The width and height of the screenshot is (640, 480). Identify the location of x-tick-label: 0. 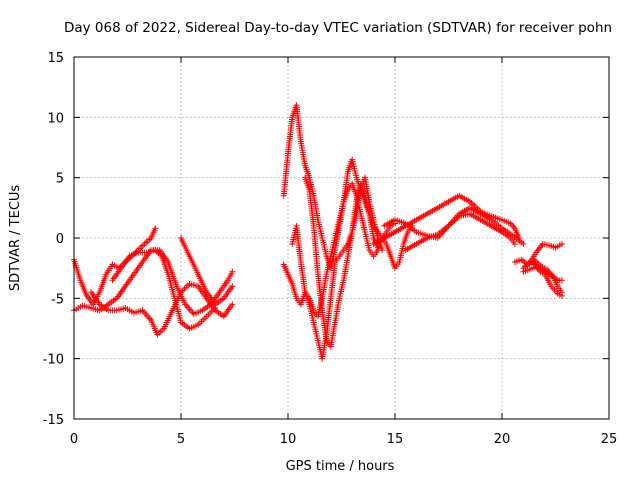
(74, 439).